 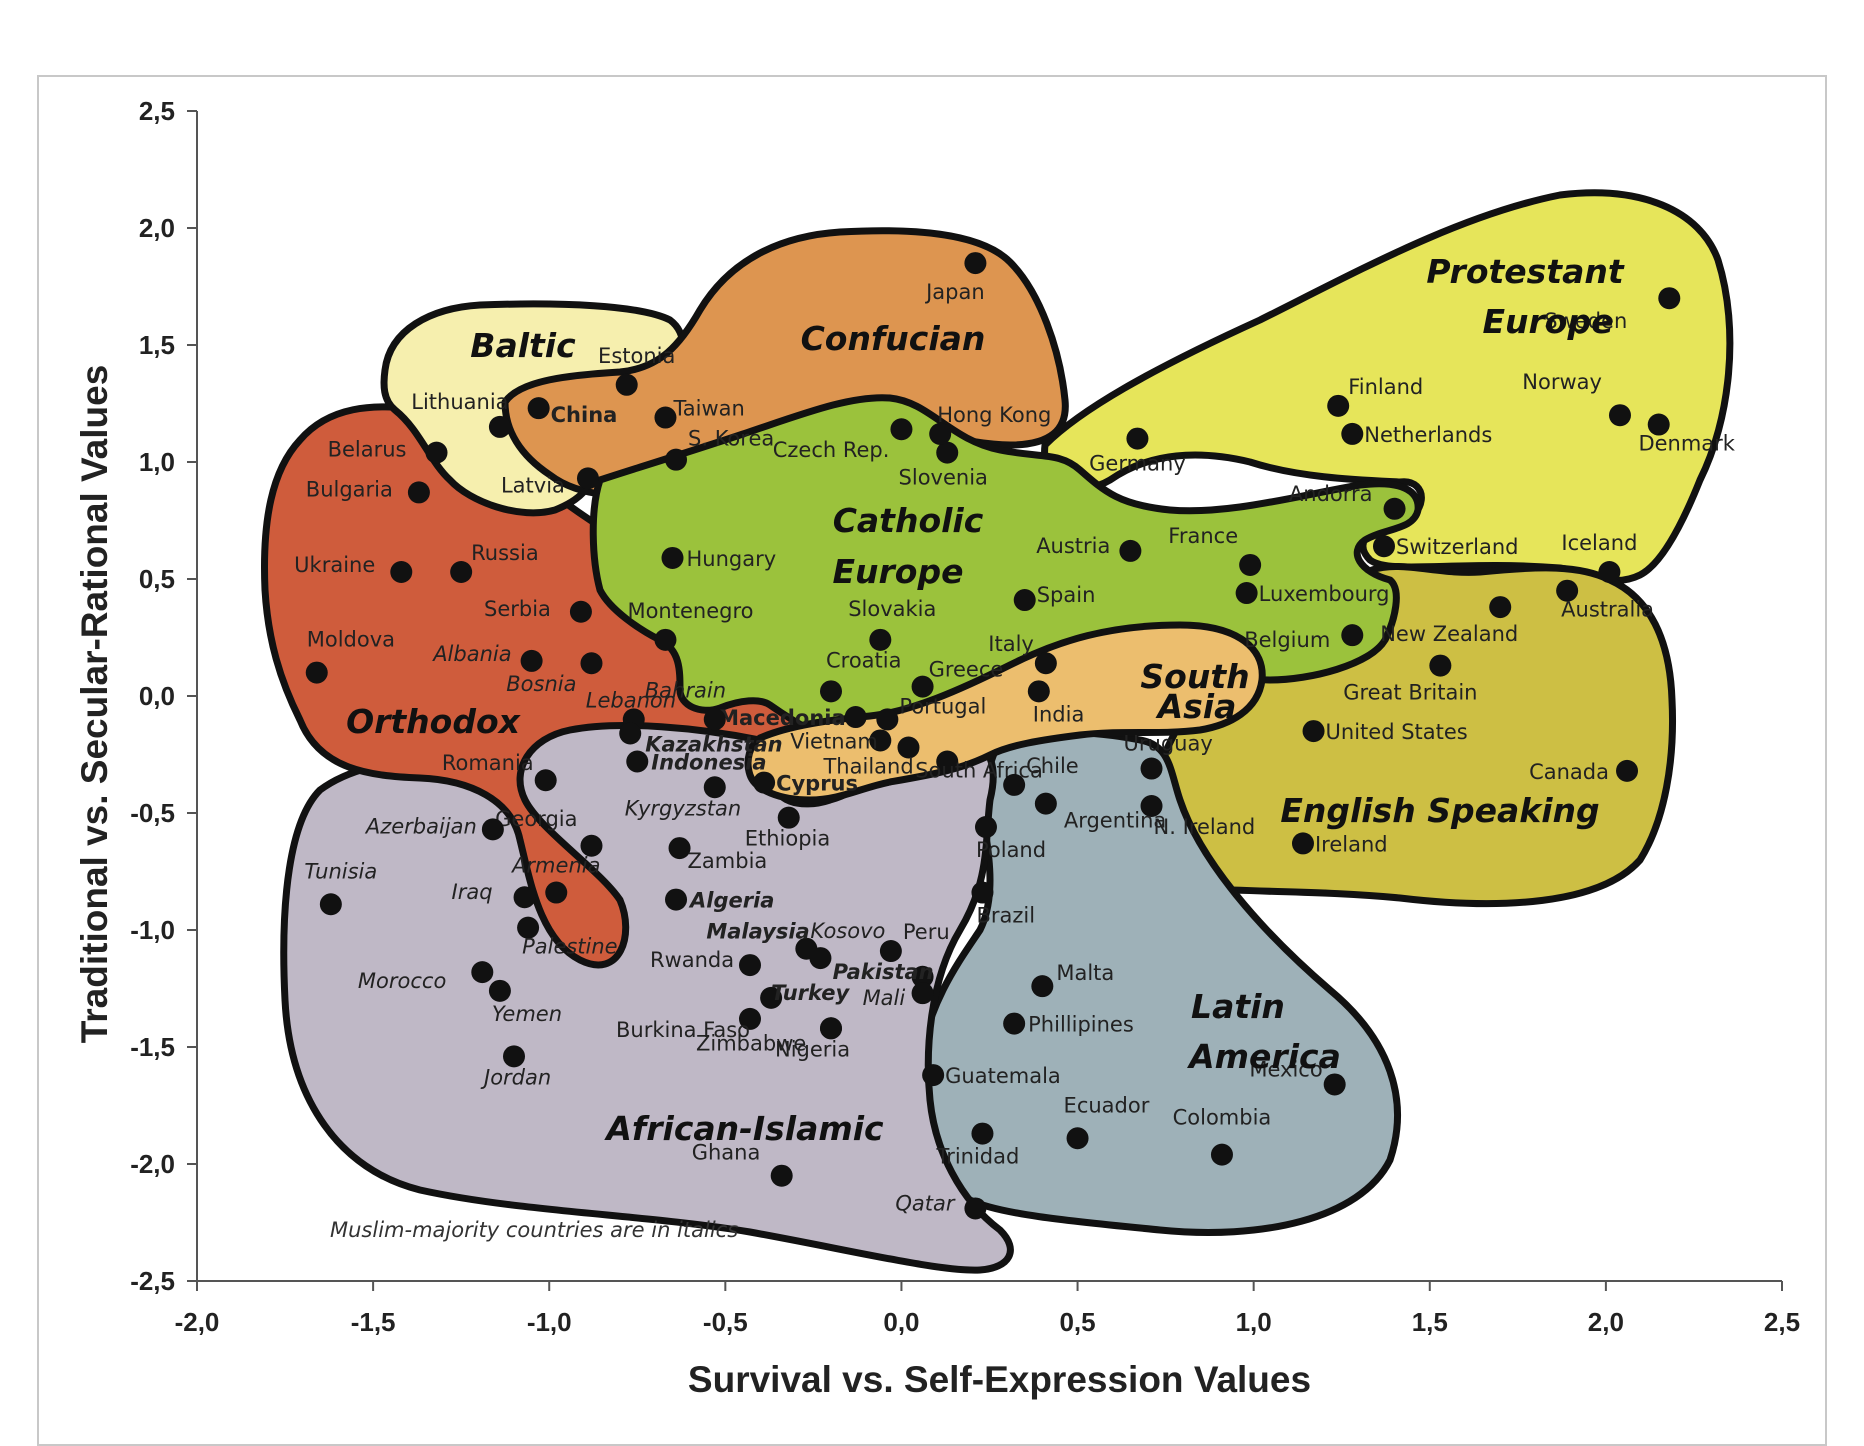 I want to click on region-label: South, so click(x=1194, y=676).